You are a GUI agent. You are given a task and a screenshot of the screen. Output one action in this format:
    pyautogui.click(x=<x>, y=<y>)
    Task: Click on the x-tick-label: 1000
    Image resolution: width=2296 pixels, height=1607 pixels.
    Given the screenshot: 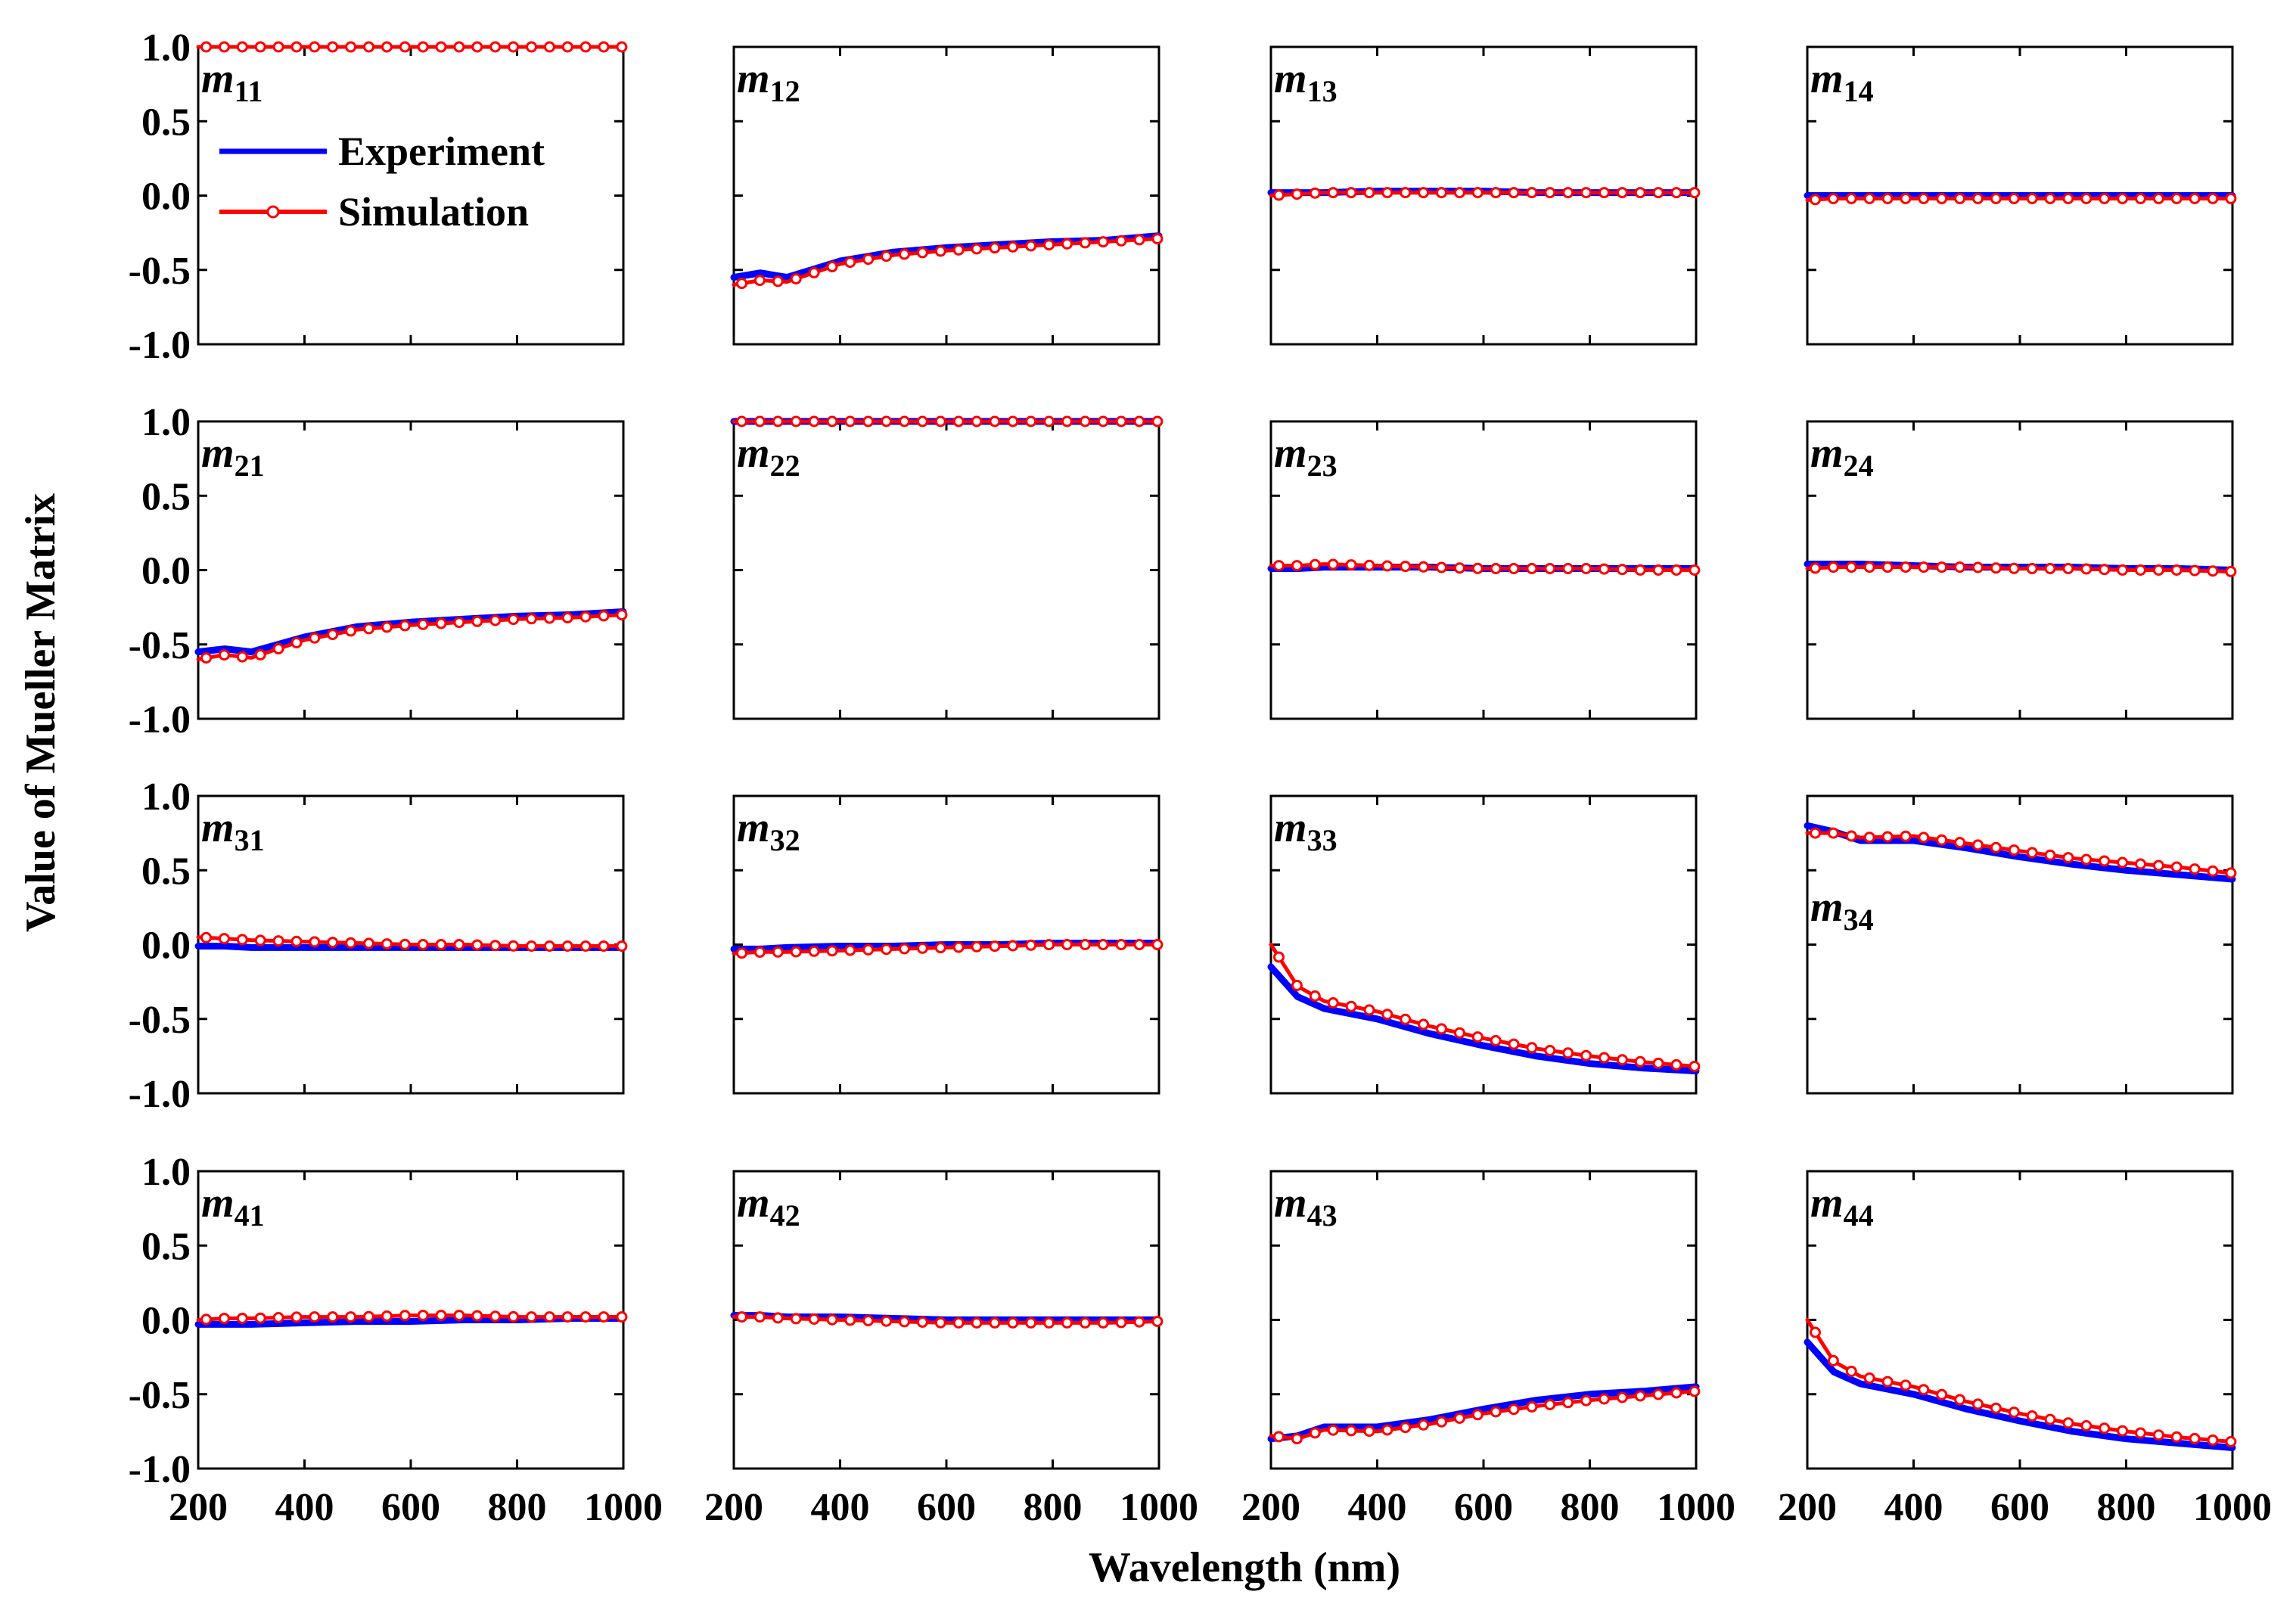 What is the action you would take?
    pyautogui.click(x=1159, y=1507)
    